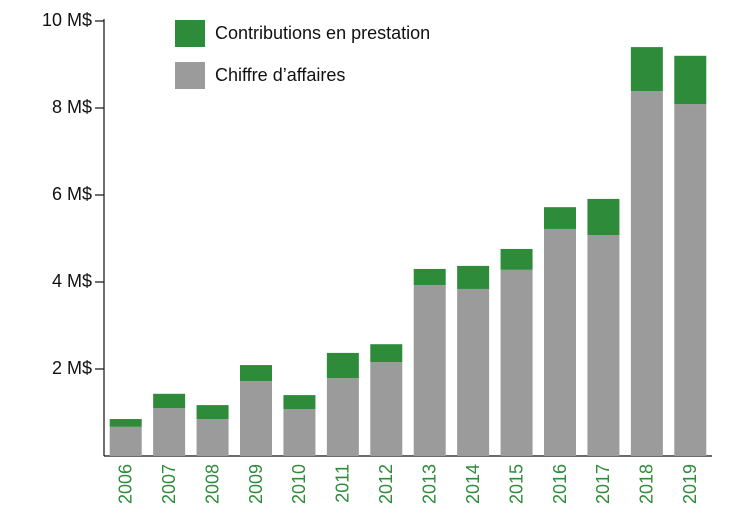 The height and width of the screenshot is (518, 742). I want to click on x-tick-label: 2009, so click(256, 484).